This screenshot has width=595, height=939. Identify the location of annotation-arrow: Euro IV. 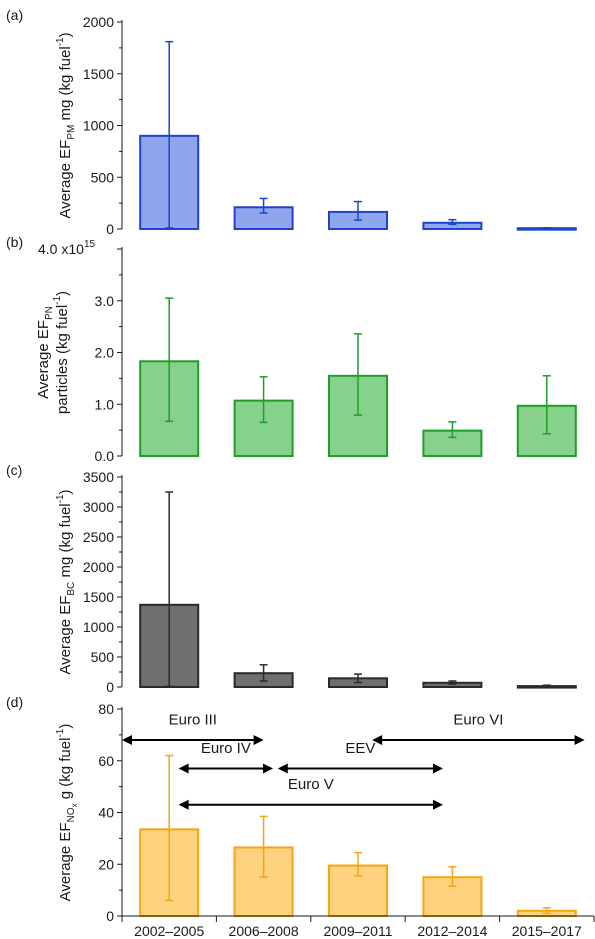
(226, 757).